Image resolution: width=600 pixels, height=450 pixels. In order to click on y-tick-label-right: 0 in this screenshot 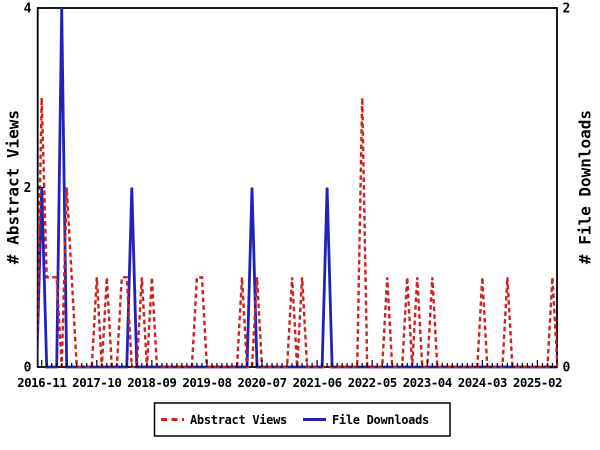, I will do `click(567, 368)`.